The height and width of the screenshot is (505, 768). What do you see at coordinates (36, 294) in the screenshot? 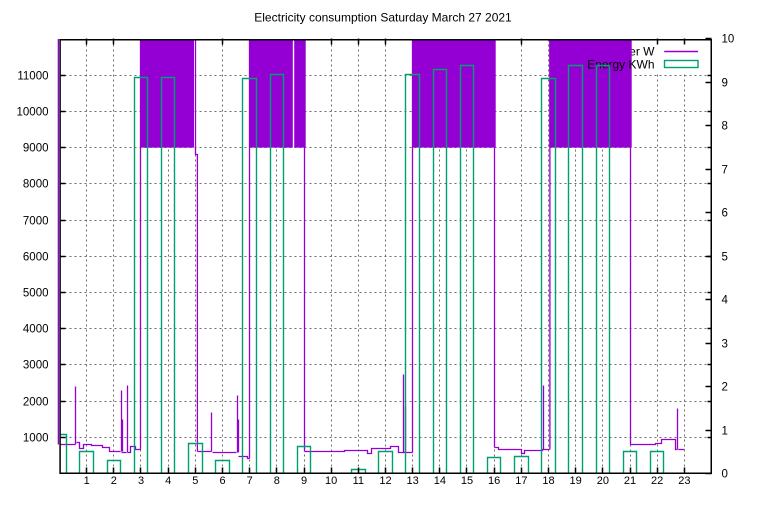
I see `svg-text: 5000` at bounding box center [36, 294].